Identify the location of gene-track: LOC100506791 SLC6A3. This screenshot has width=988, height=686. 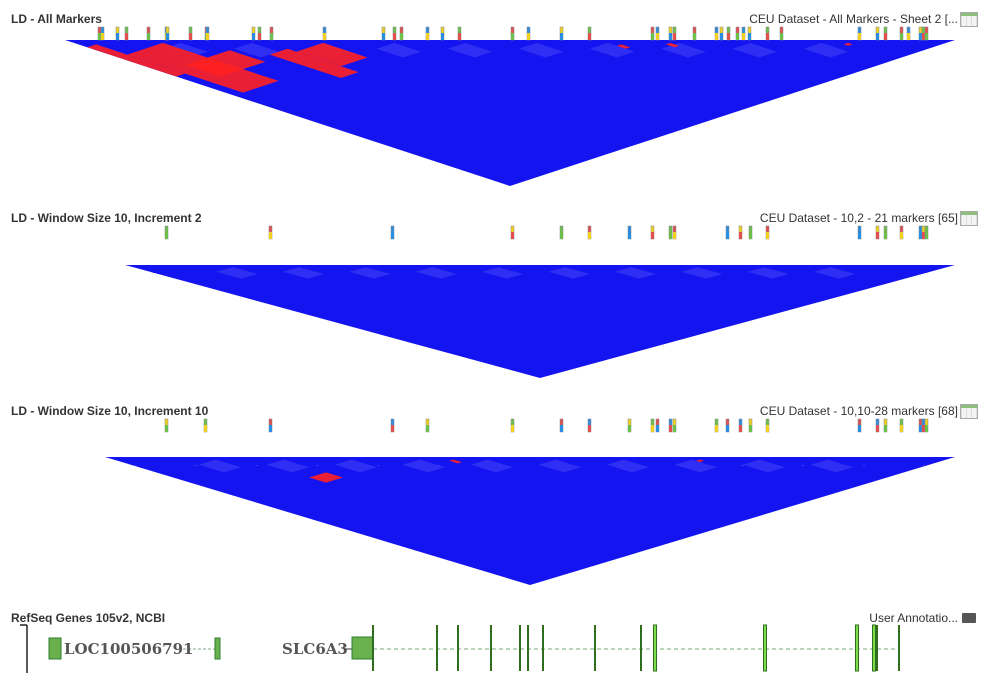
(460, 648).